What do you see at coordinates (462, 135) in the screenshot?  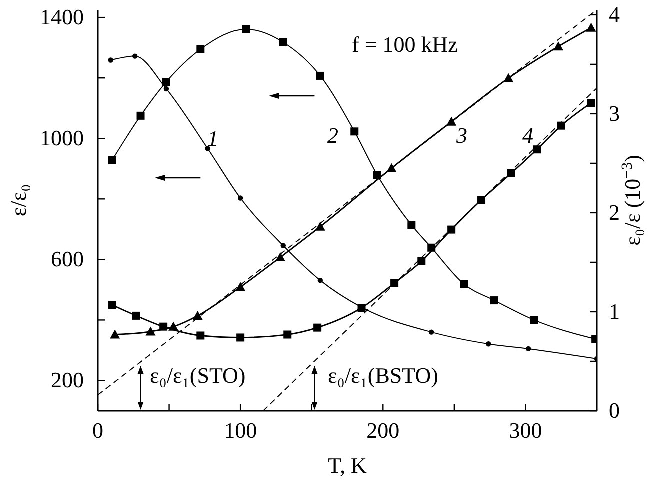 I see `annotation: 3` at bounding box center [462, 135].